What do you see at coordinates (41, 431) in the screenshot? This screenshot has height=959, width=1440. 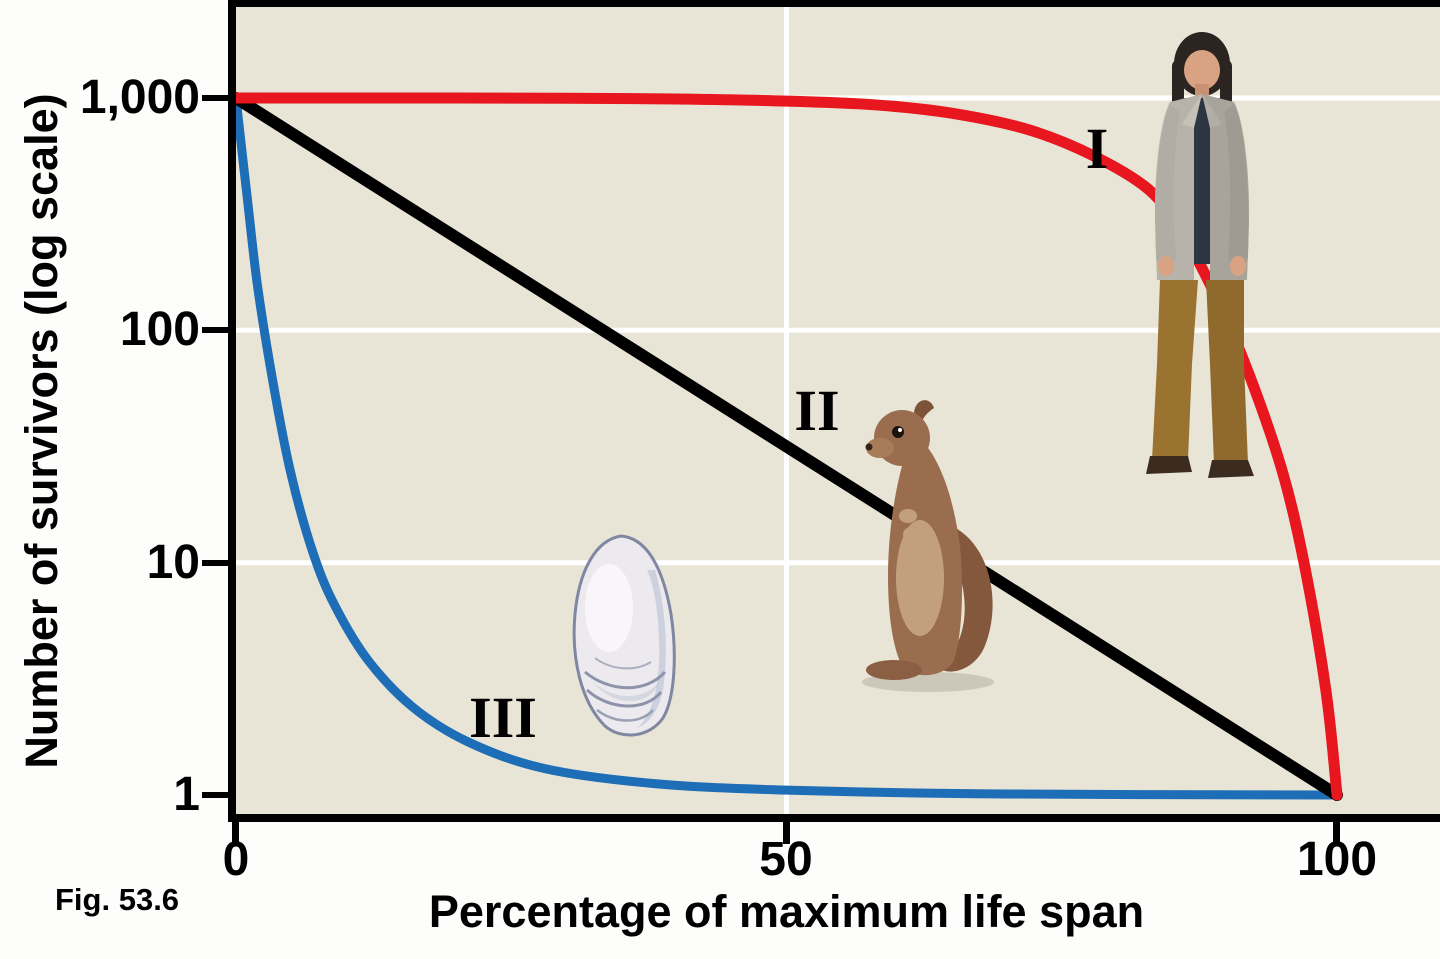 I see `y-axis-title: Number of survivors (log scale)` at bounding box center [41, 431].